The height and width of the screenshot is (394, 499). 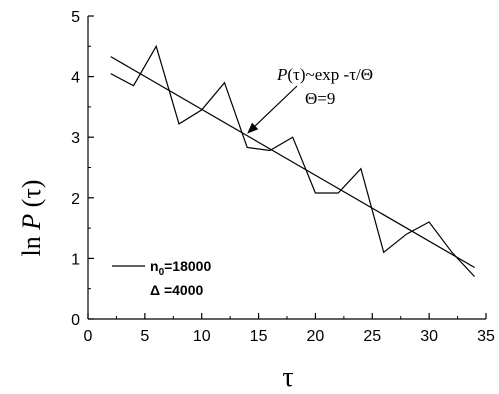 What do you see at coordinates (253, 128) in the screenshot?
I see `annotation-arrow-head` at bounding box center [253, 128].